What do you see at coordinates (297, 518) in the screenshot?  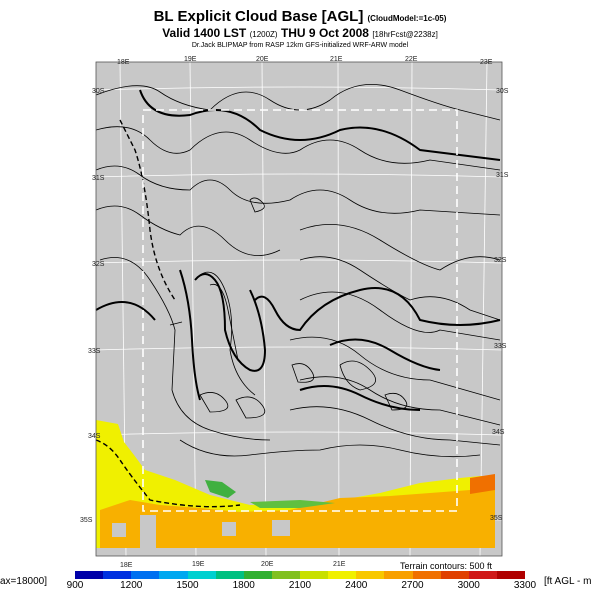 I see `cloud-base-orange` at bounding box center [297, 518].